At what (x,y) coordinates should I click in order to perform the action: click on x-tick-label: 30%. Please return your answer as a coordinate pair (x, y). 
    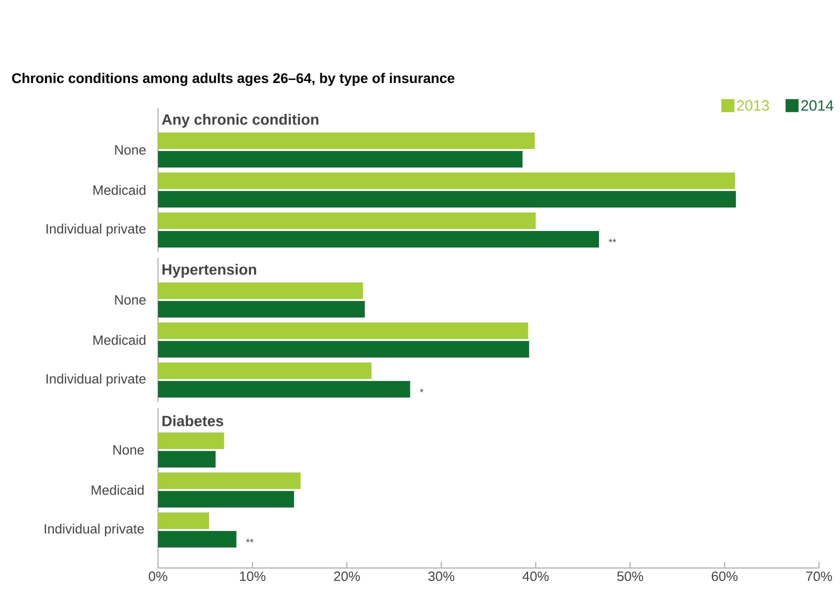
    Looking at the image, I should click on (441, 577).